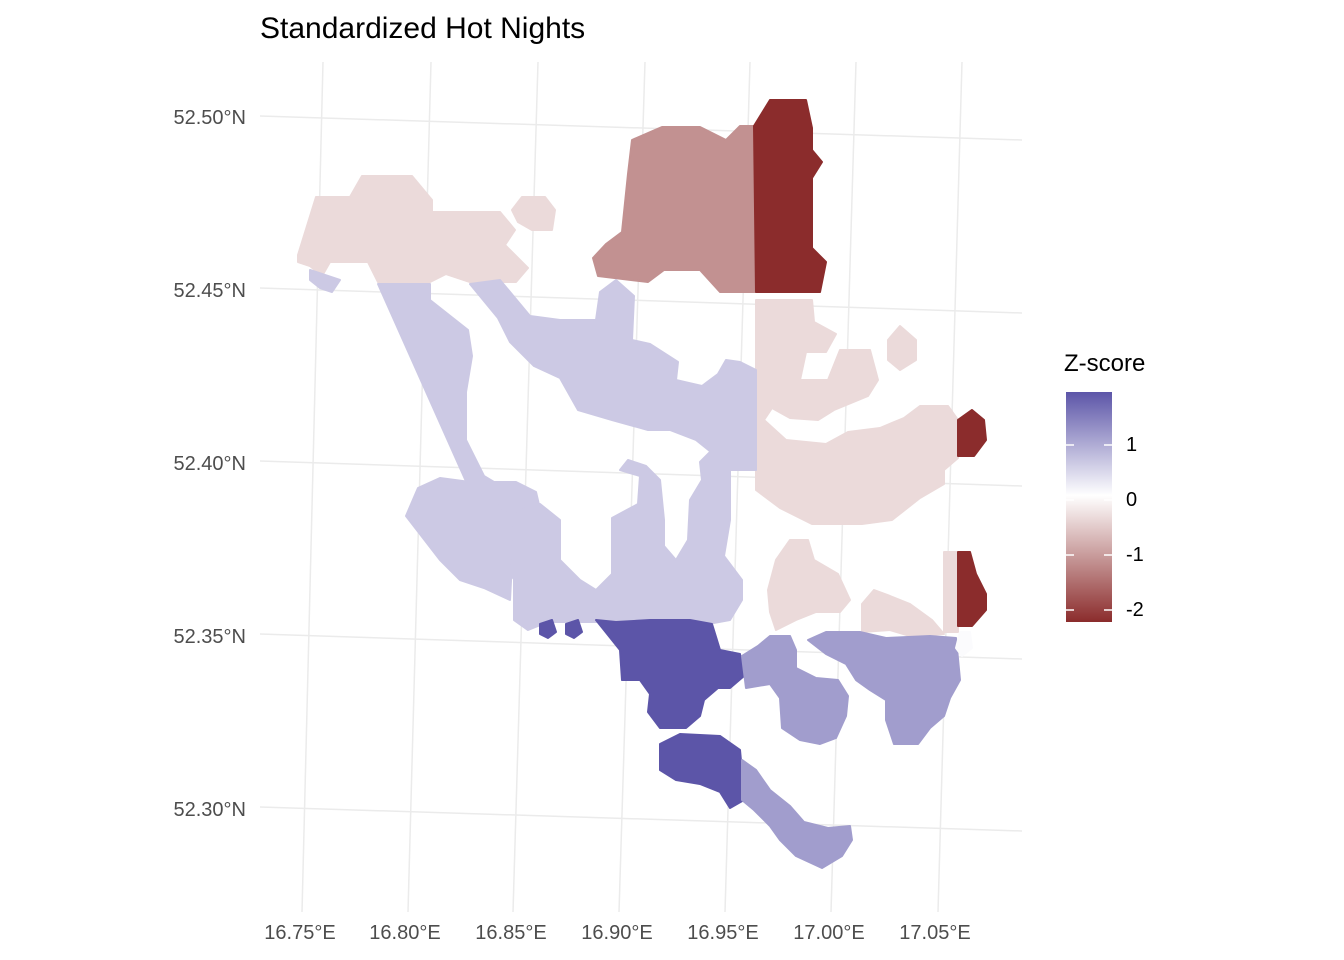  What do you see at coordinates (423, 28) in the screenshot?
I see `map-title: Standardized Hot Nights` at bounding box center [423, 28].